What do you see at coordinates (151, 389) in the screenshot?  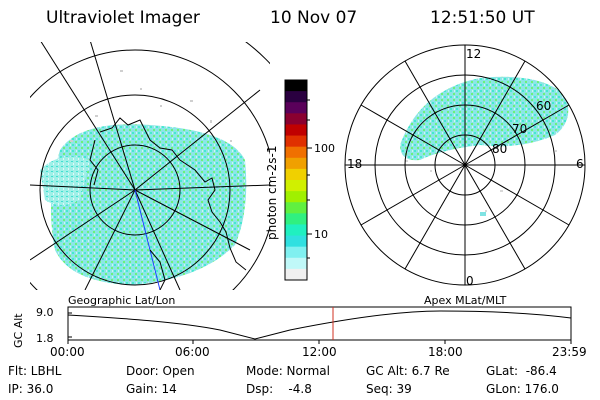 I see `status-gain: Gain: 14` at bounding box center [151, 389].